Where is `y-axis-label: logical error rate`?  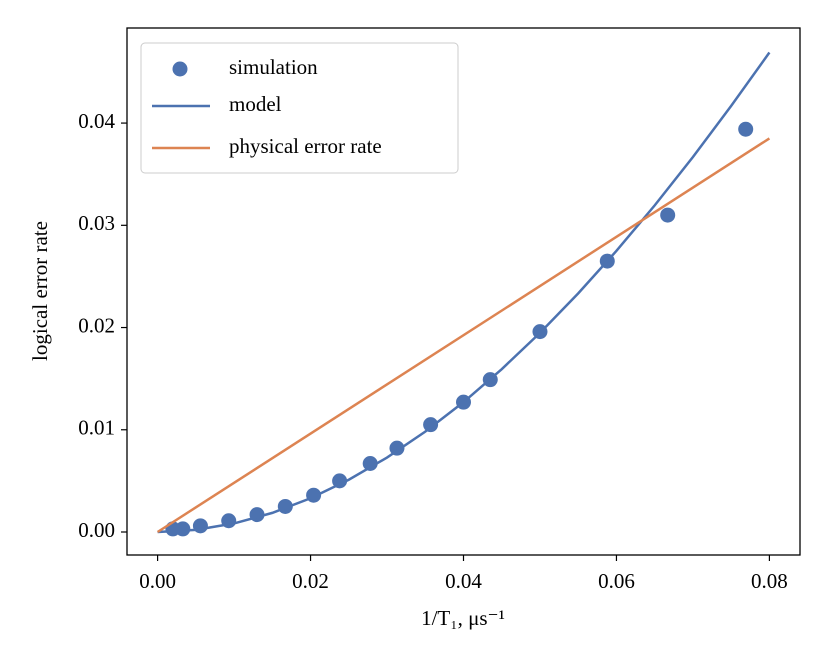
y-axis-label: logical error rate is located at coordinates (40, 291).